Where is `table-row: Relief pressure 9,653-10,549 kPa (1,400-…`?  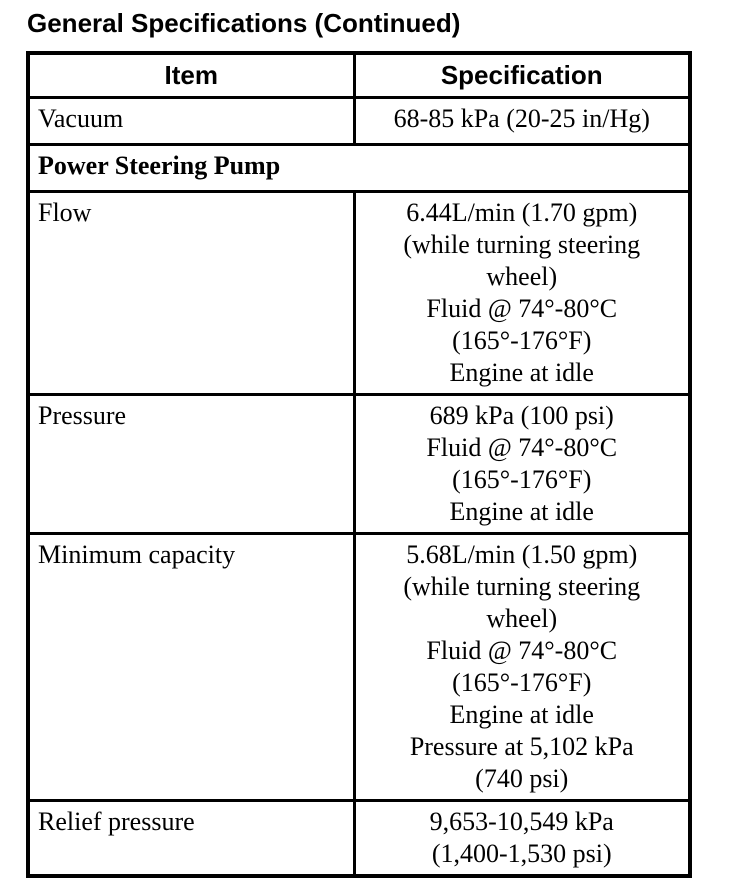
table-row: Relief pressure 9,653-10,549 kPa (1,400-… is located at coordinates (359, 838).